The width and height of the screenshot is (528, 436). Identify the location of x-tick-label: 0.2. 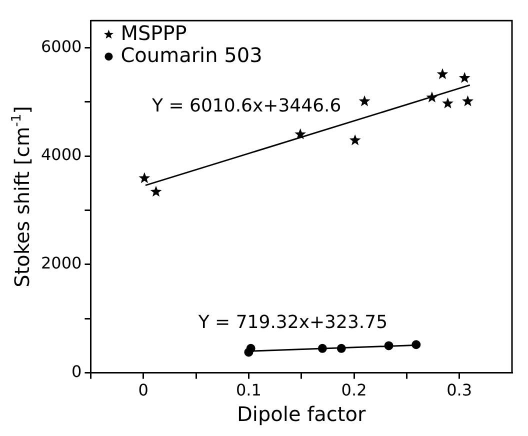
(354, 390).